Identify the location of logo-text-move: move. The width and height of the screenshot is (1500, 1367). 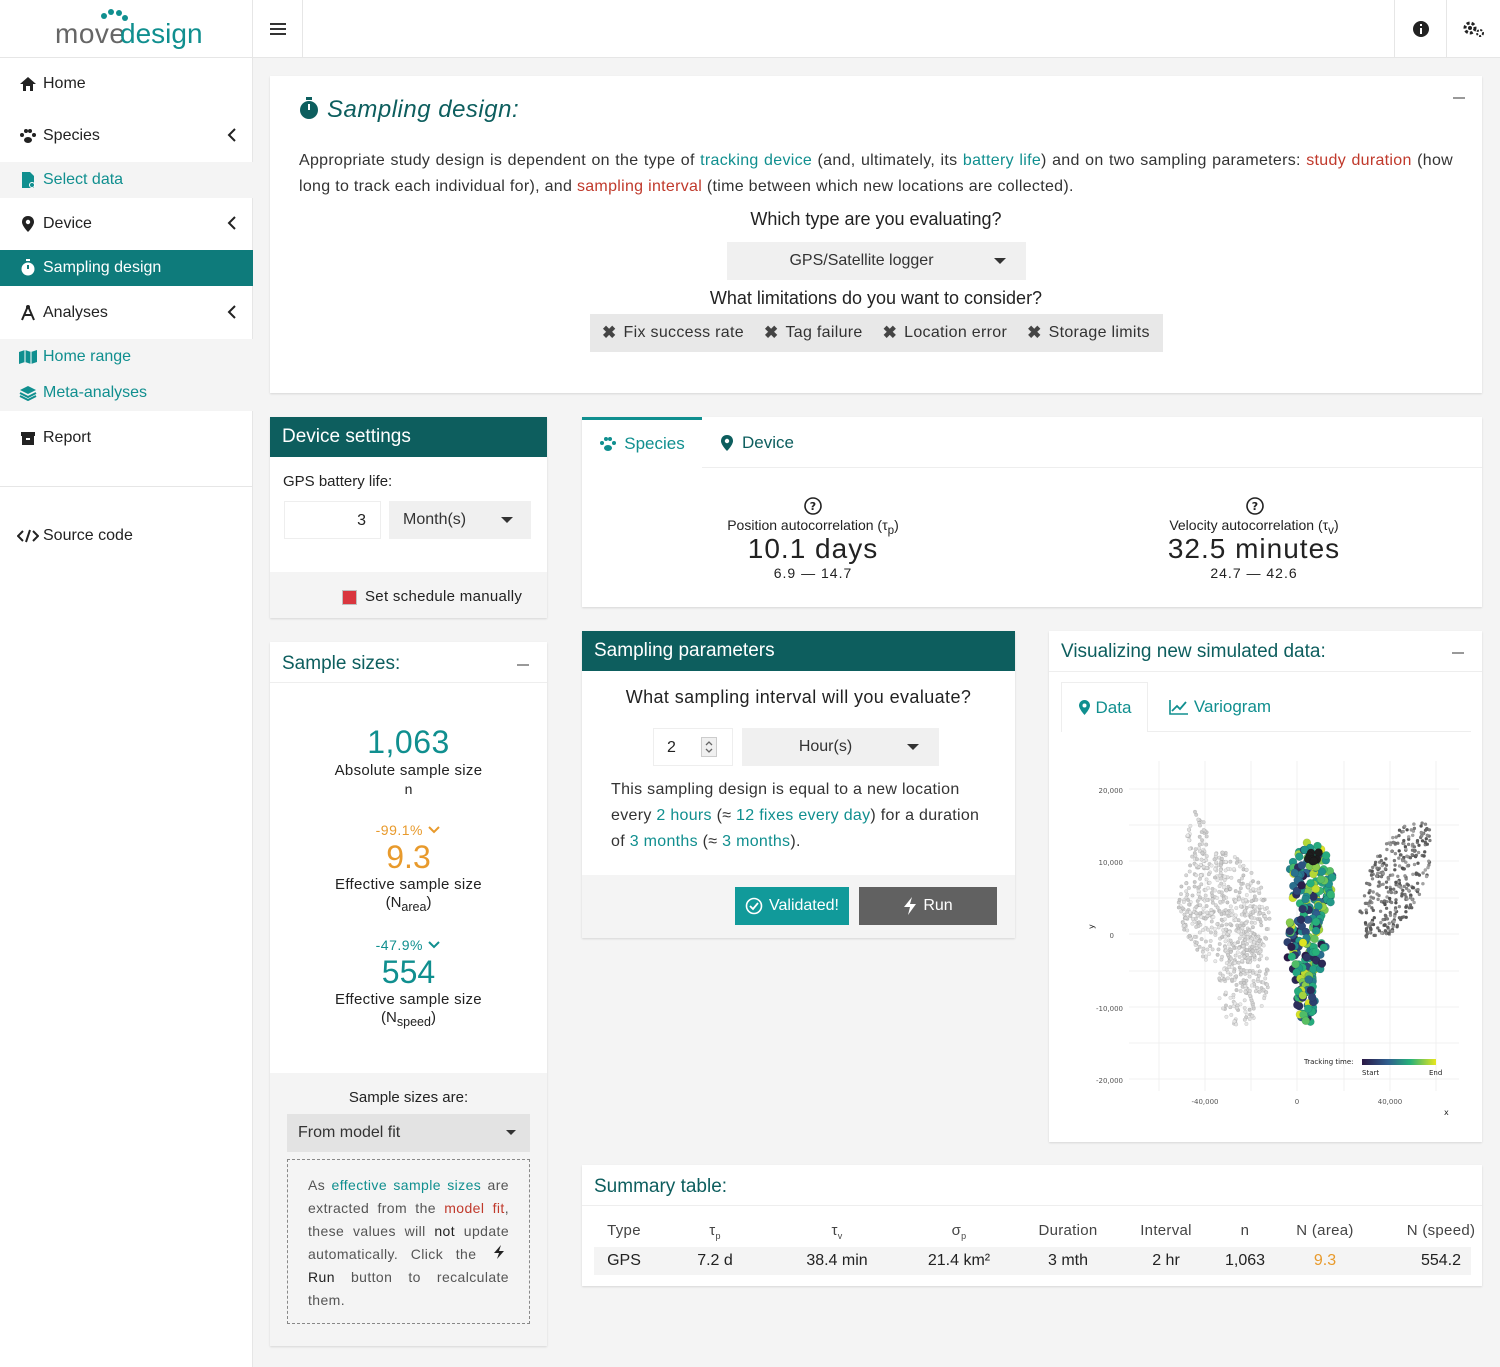
(90, 33).